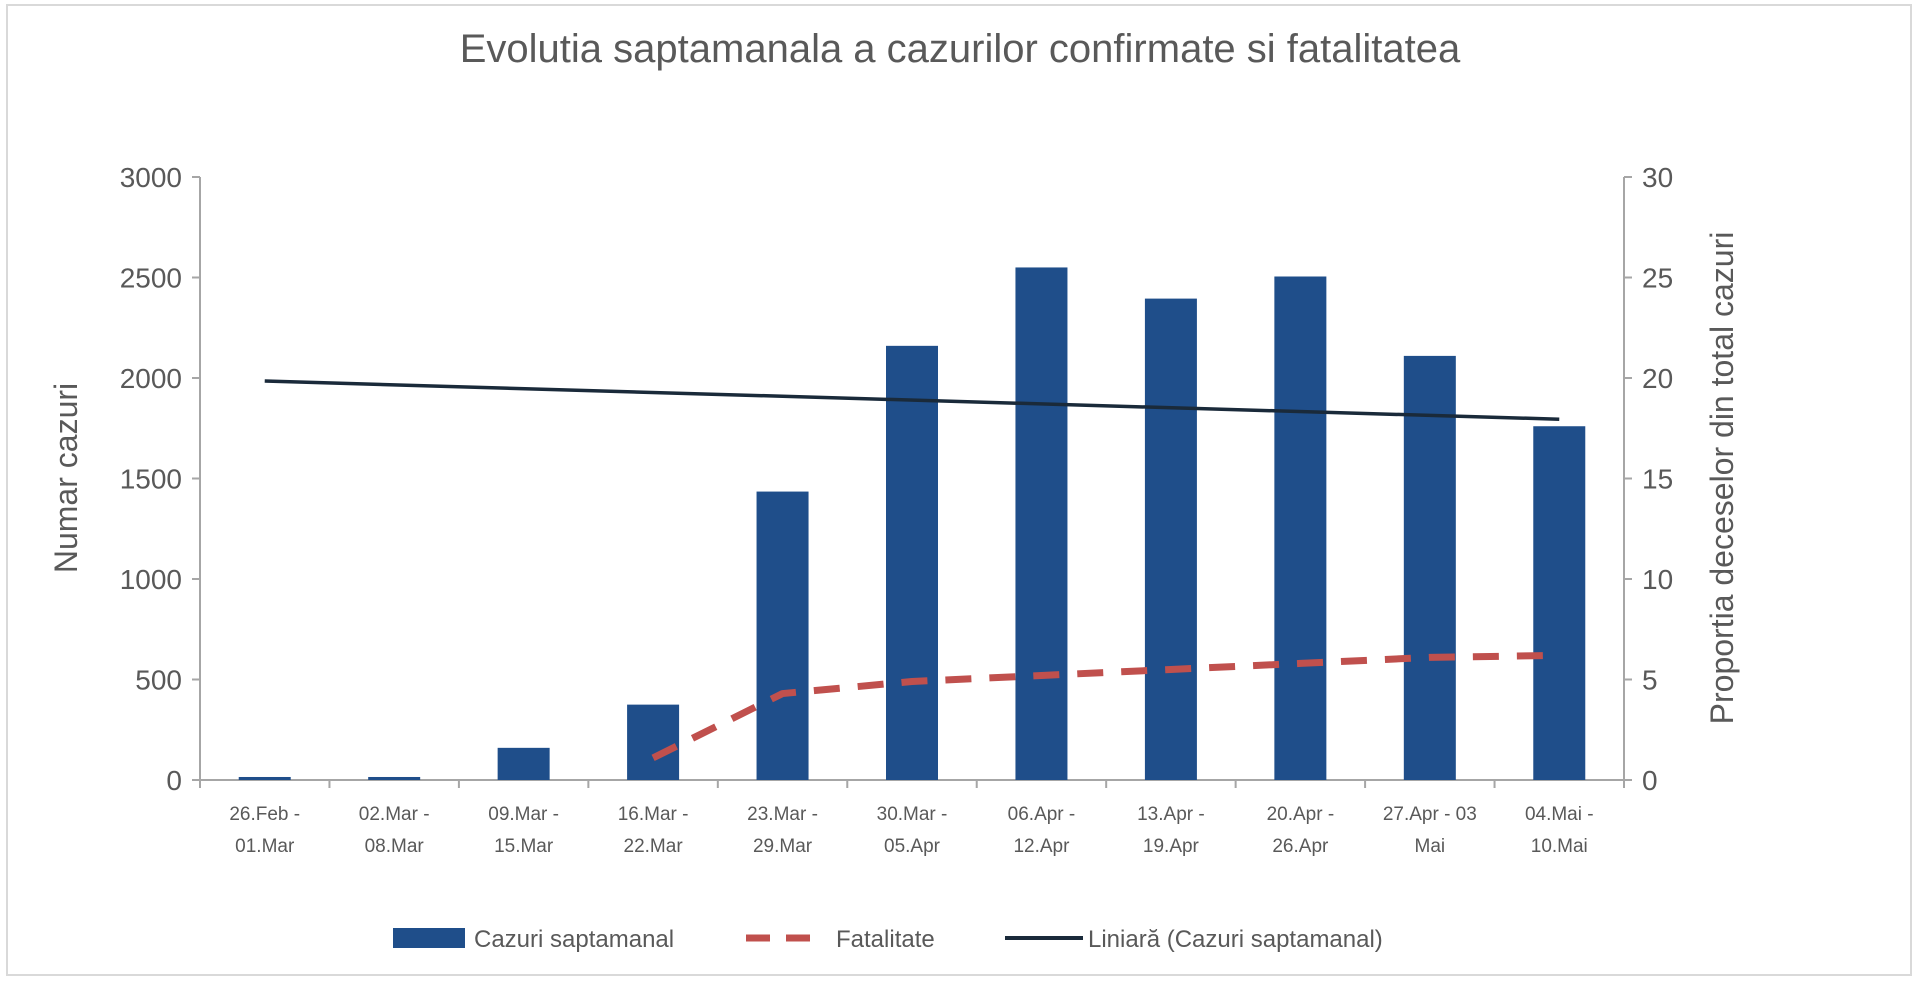 Image resolution: width=1920 pixels, height=982 pixels. Describe the element at coordinates (1657, 177) in the screenshot. I see `y2-tick-label: 30` at that location.